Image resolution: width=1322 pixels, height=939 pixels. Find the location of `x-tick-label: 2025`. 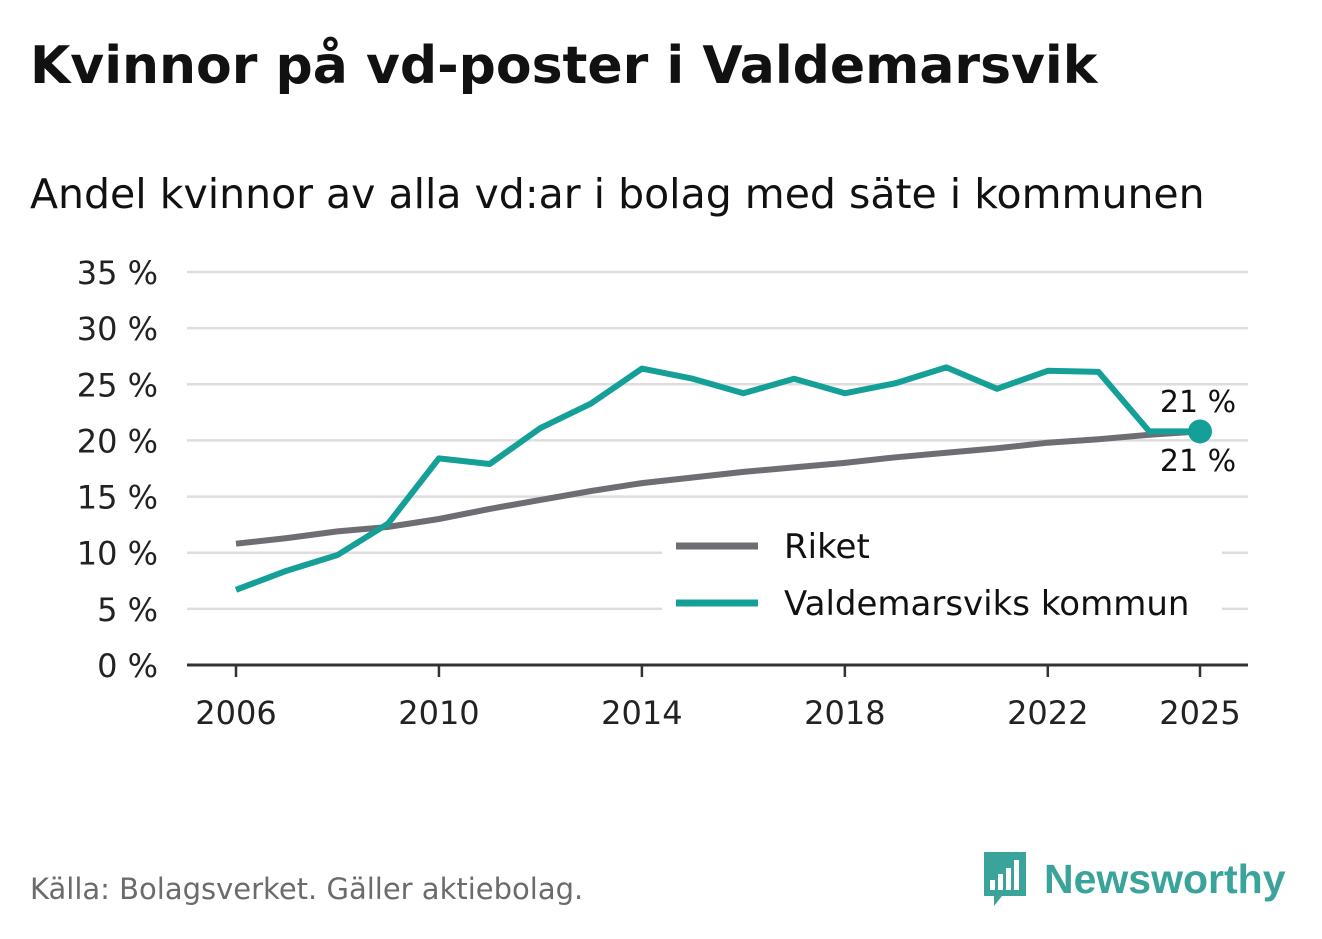

x-tick-label: 2025 is located at coordinates (1199, 713).